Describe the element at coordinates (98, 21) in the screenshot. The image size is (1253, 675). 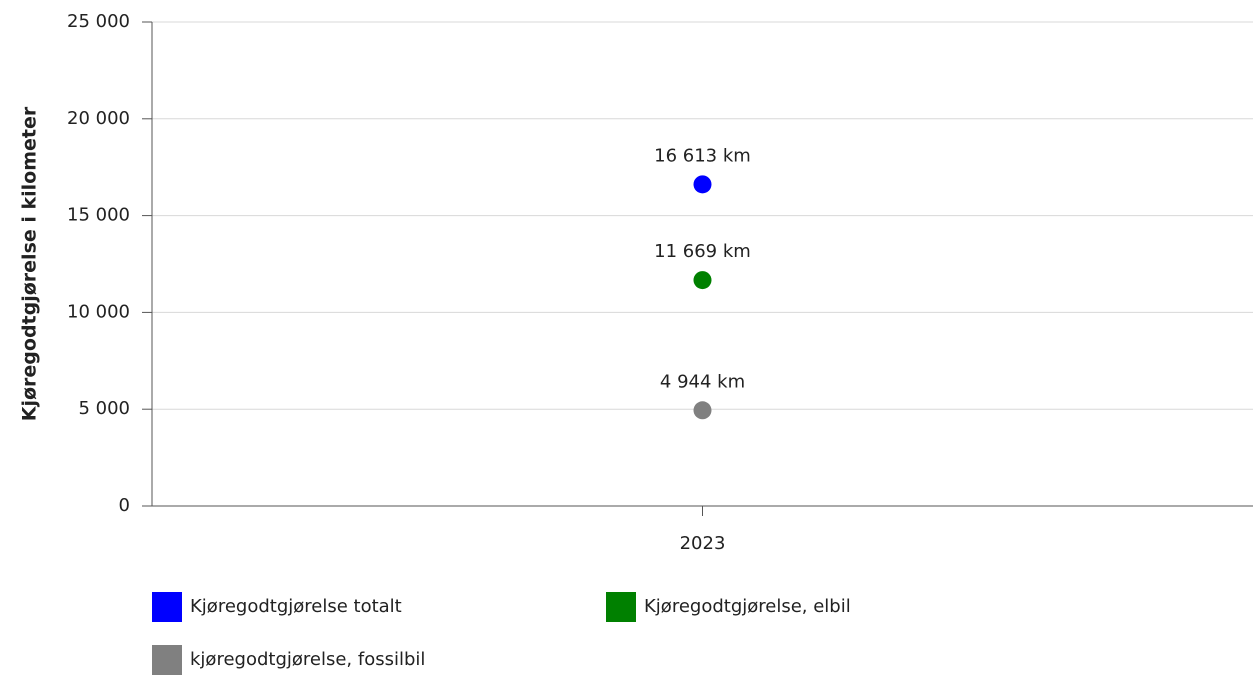
I see `y-tick-label: 25 000` at that location.